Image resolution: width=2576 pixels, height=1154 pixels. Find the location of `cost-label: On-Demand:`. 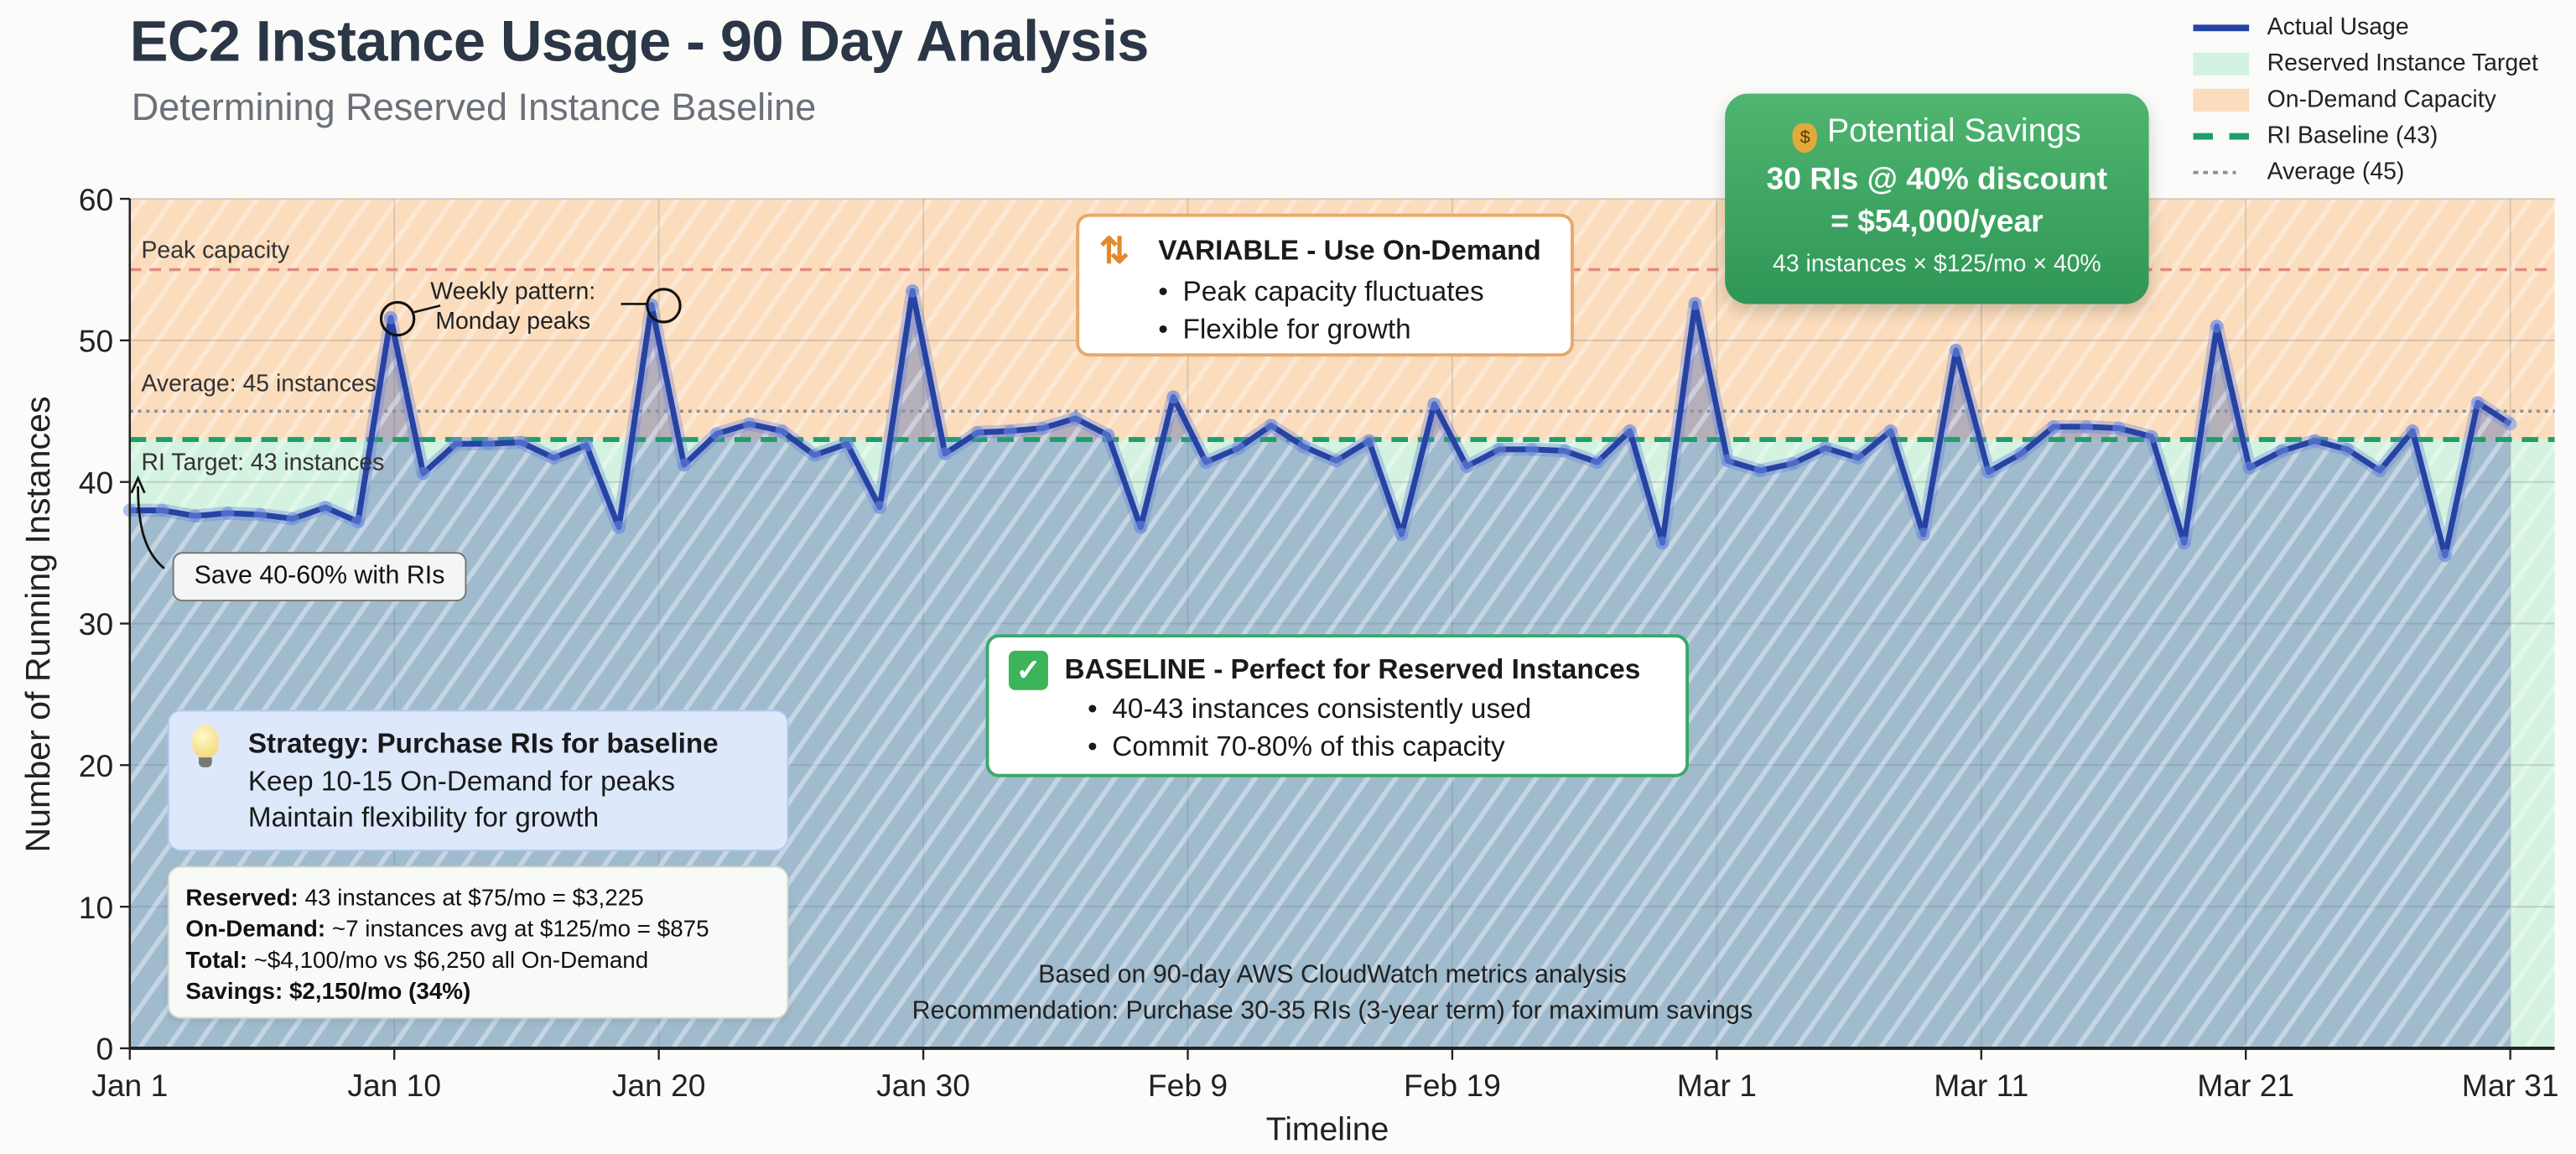

cost-label: On-Demand: is located at coordinates (255, 930).